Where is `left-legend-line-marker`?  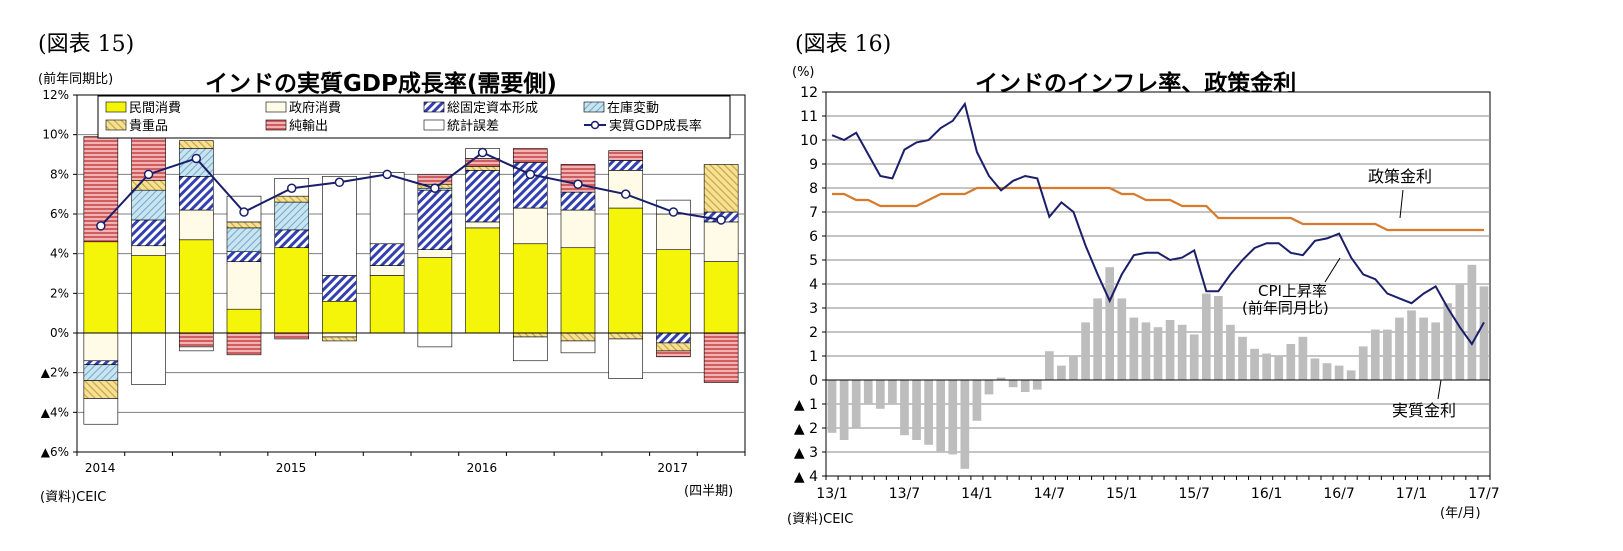 left-legend-line-marker is located at coordinates (595, 125).